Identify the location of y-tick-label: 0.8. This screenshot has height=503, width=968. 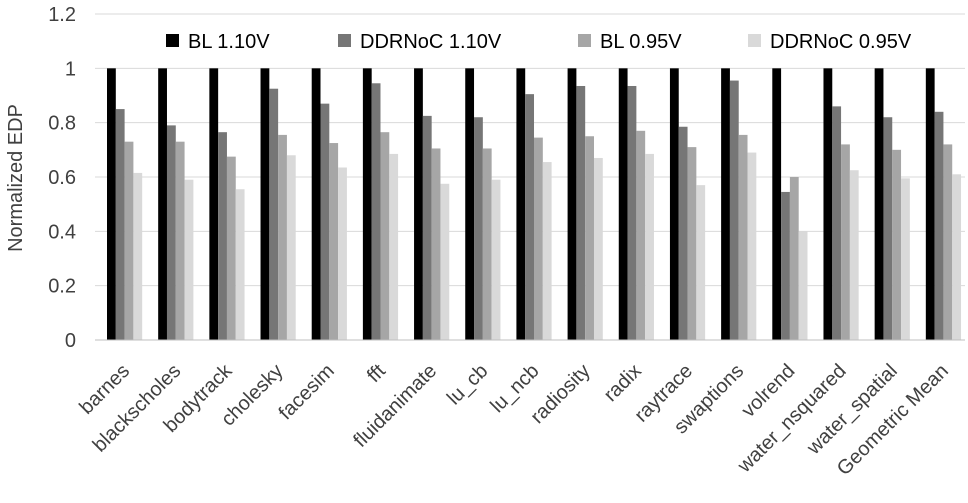
(62, 124).